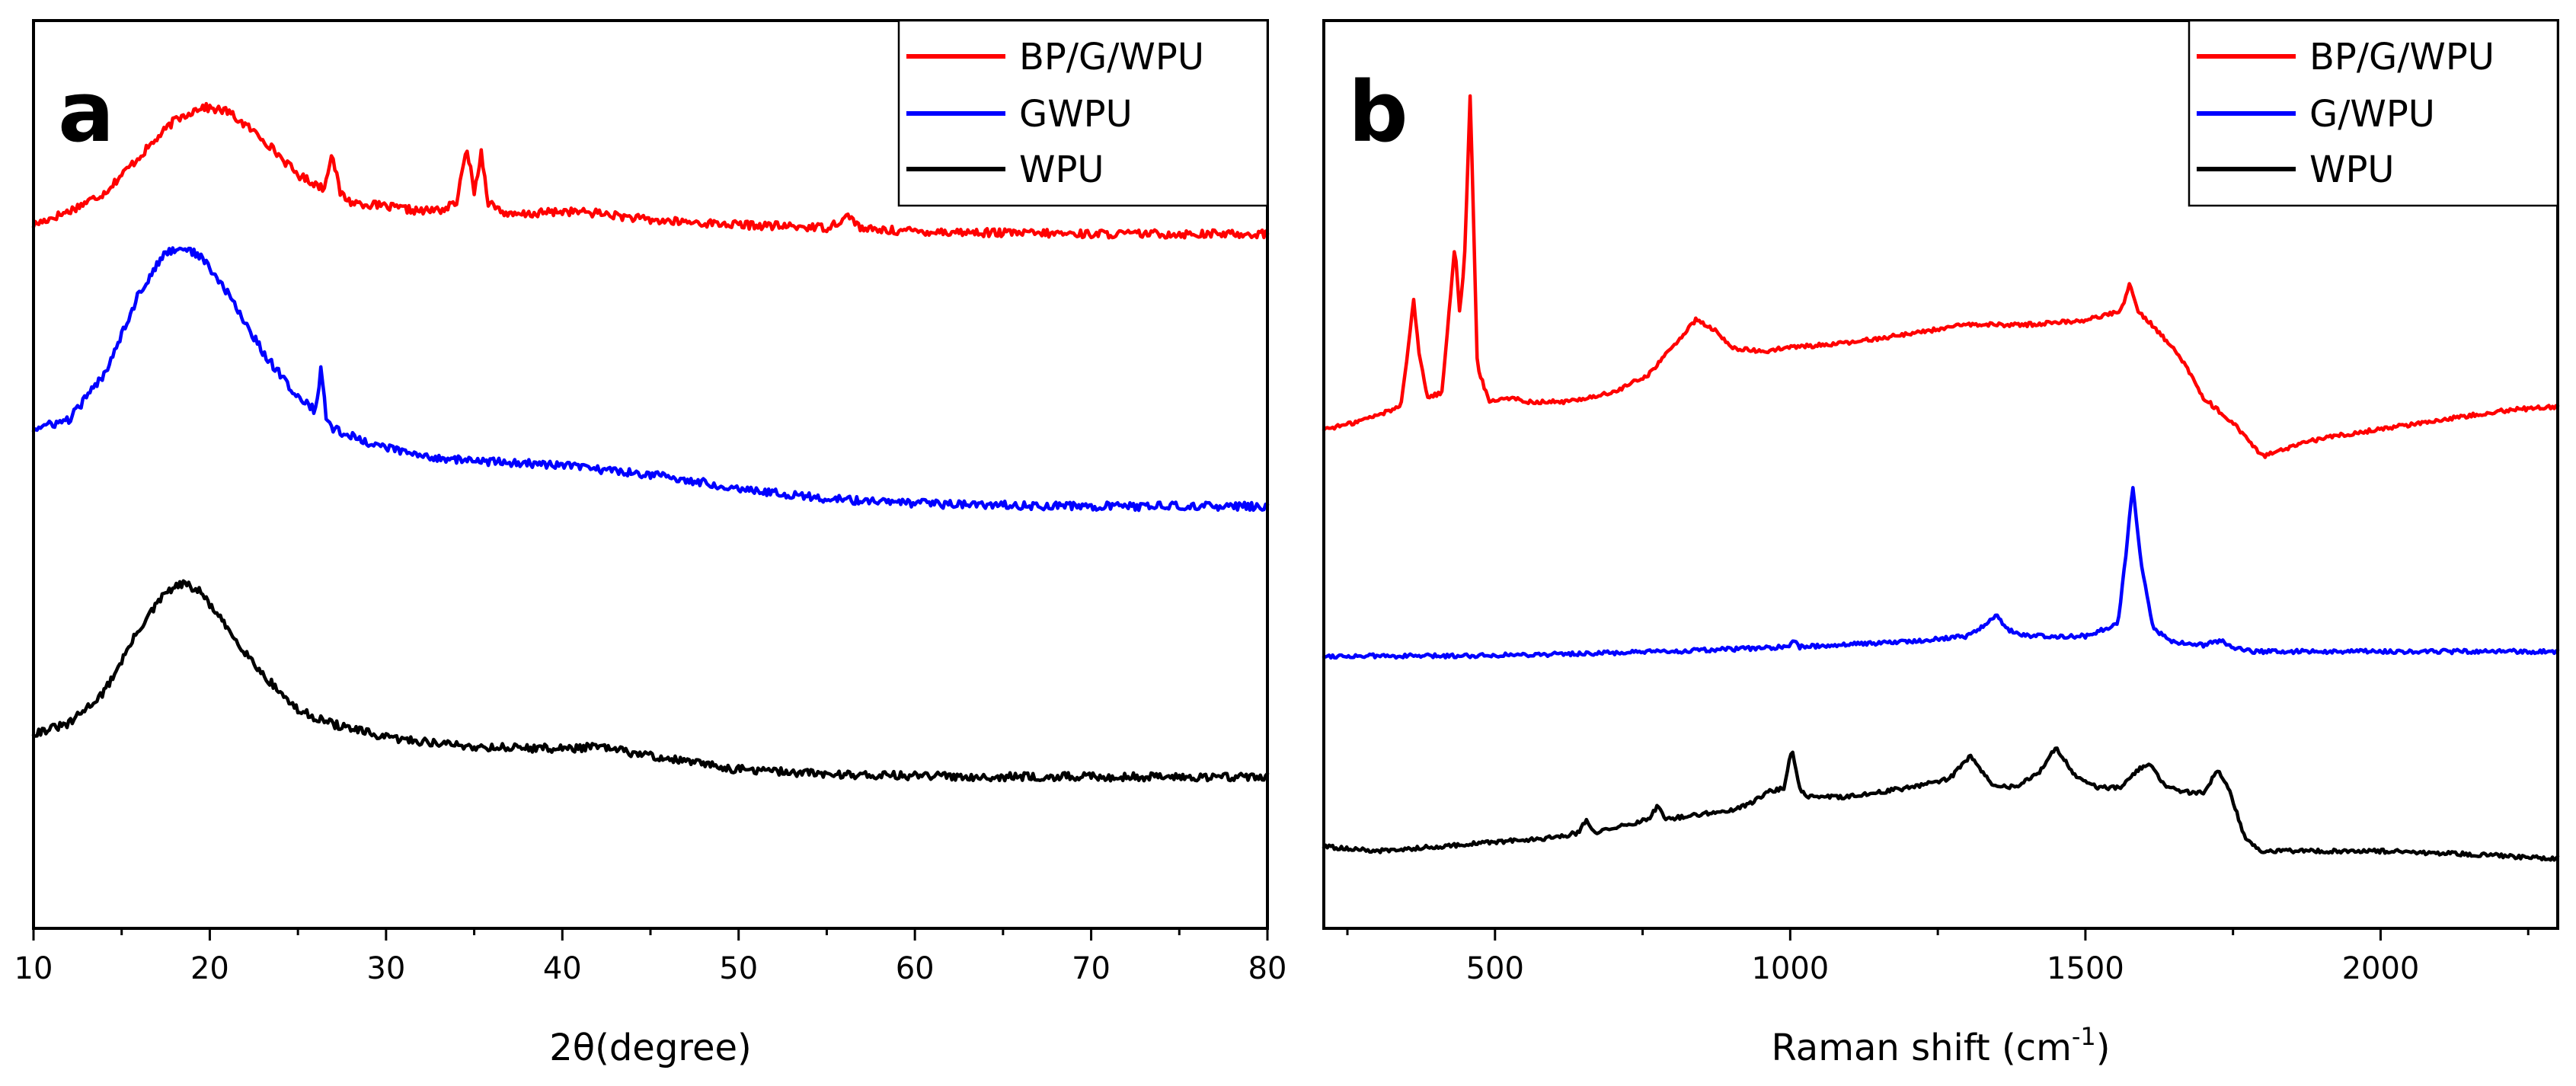 The height and width of the screenshot is (1086, 2576). Describe the element at coordinates (738, 968) in the screenshot. I see `x-tick-label-a: 50` at that location.